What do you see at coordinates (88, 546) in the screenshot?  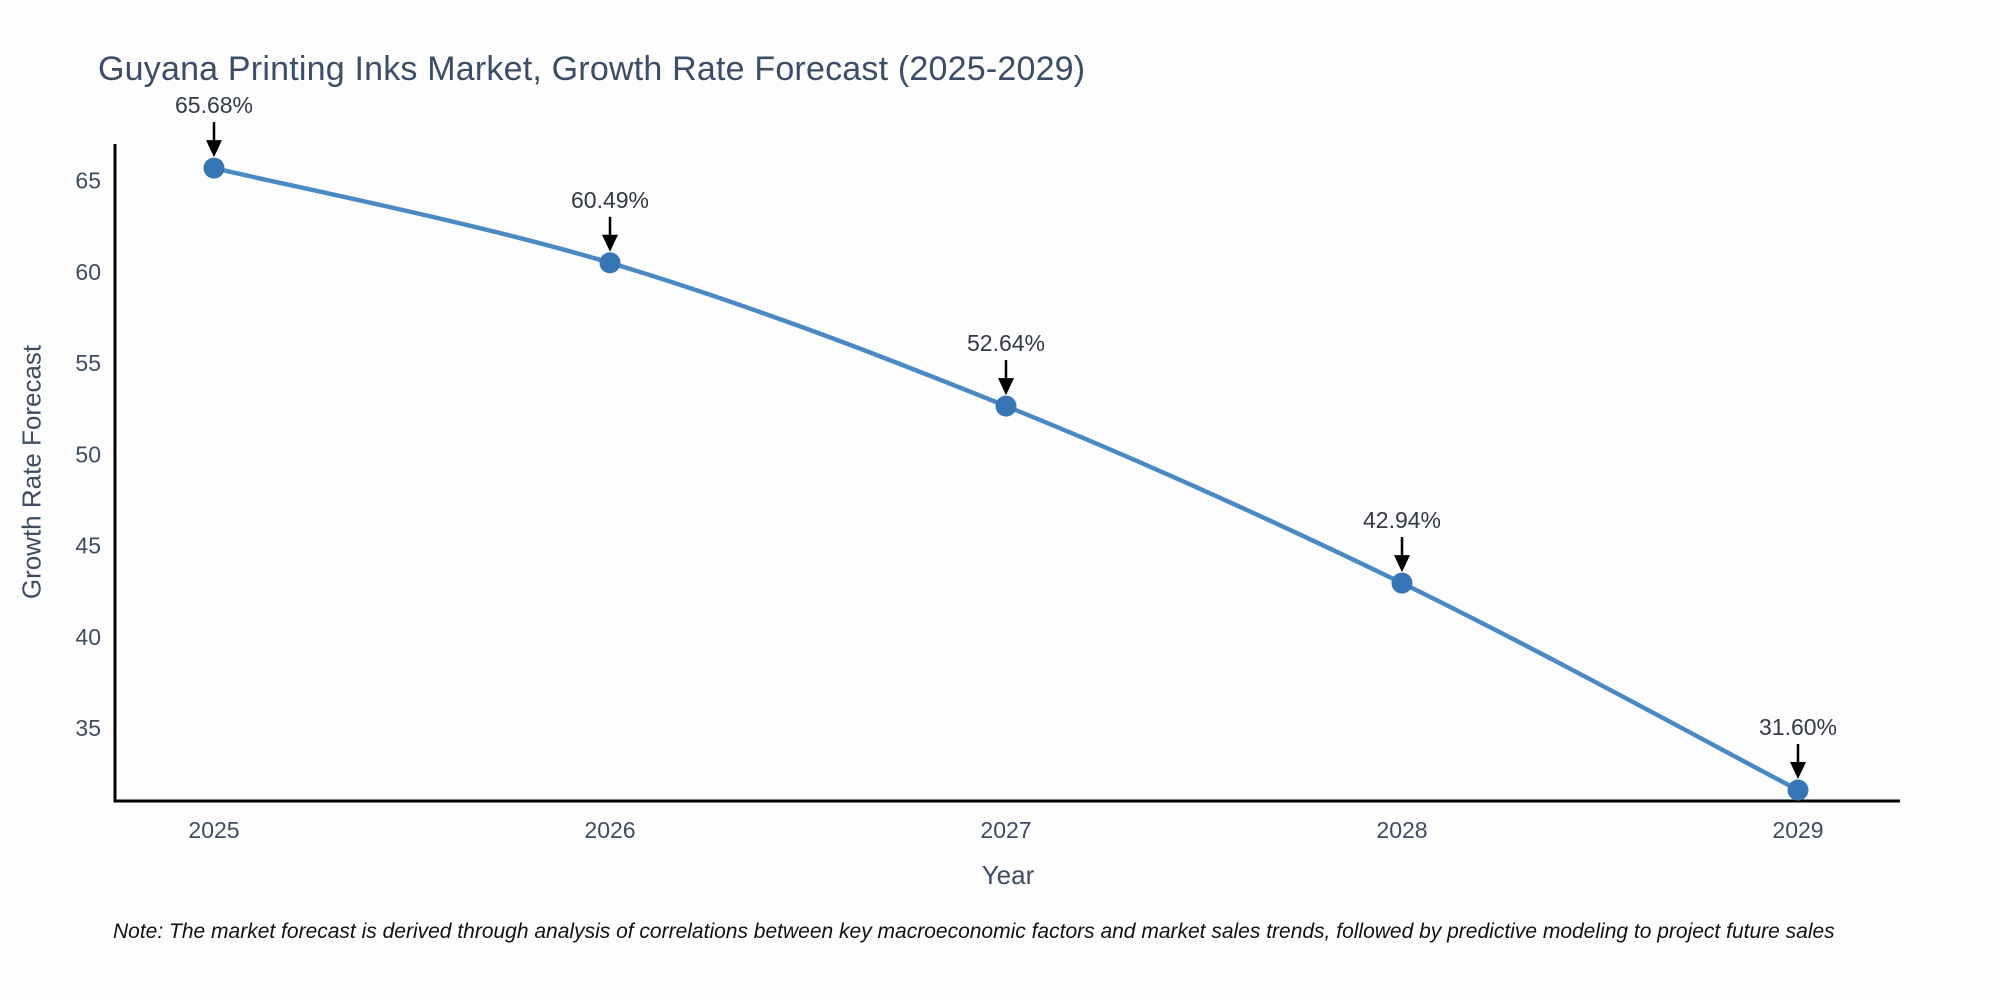 I see `y-tick-label: 45` at bounding box center [88, 546].